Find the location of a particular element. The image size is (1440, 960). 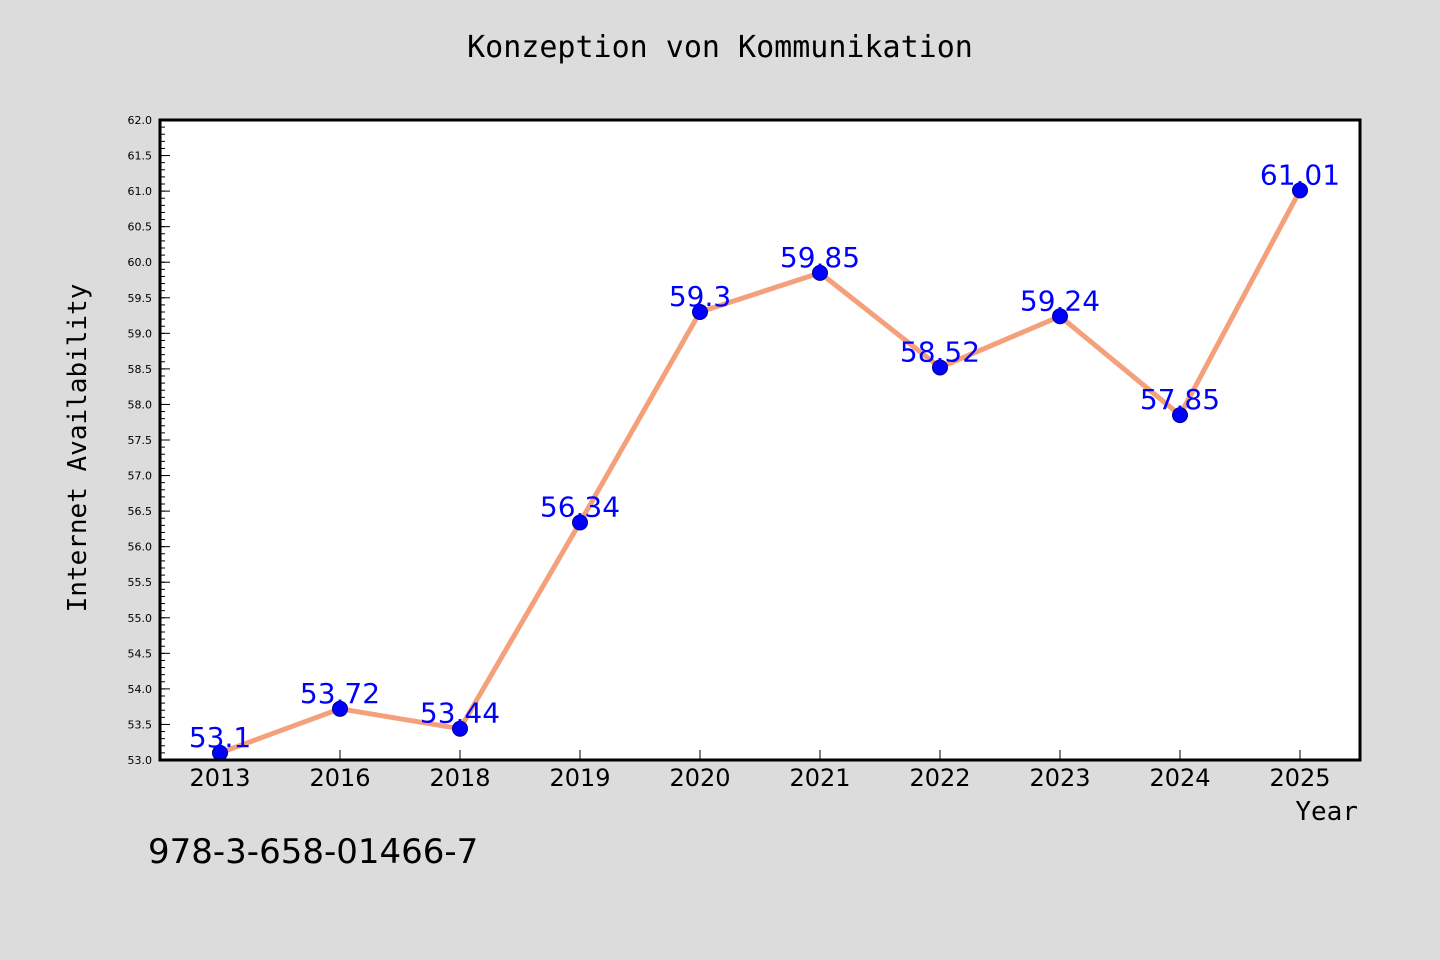

x-tick-label: 2024 is located at coordinates (1179, 778).